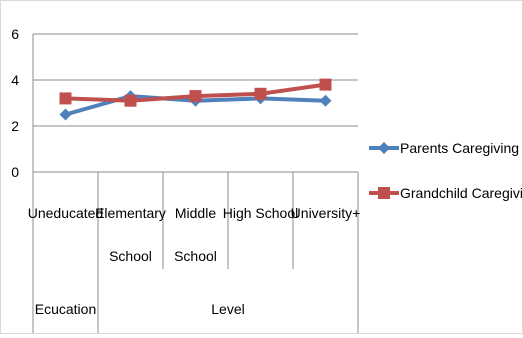 The height and width of the screenshot is (338, 523). What do you see at coordinates (15, 172) in the screenshot?
I see `y-tick-label: 0` at bounding box center [15, 172].